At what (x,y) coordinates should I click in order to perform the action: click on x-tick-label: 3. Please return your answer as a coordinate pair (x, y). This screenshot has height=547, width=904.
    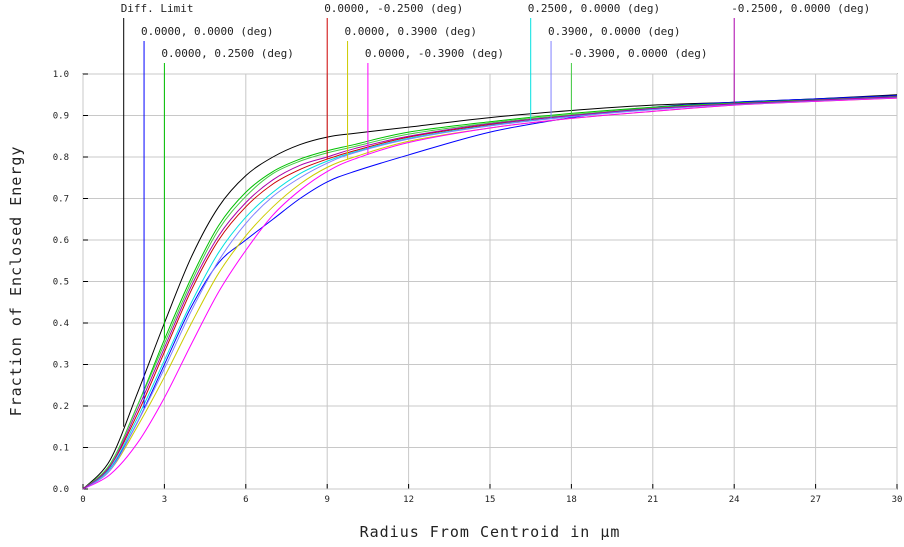
    Looking at the image, I should click on (164, 500).